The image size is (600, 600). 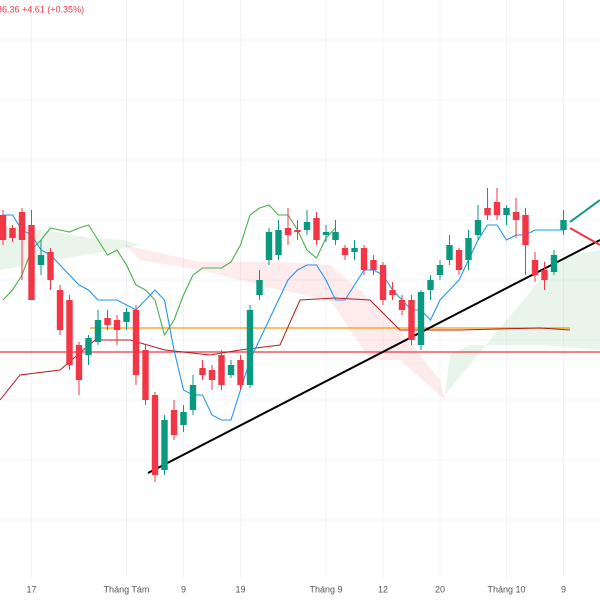 I want to click on x-tick-label: 17, so click(x=31, y=589).